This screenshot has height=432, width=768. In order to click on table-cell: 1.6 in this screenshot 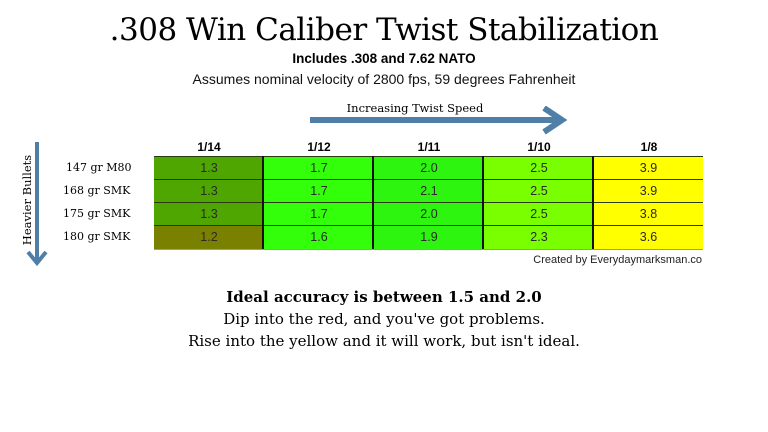, I will do `click(319, 237)`.